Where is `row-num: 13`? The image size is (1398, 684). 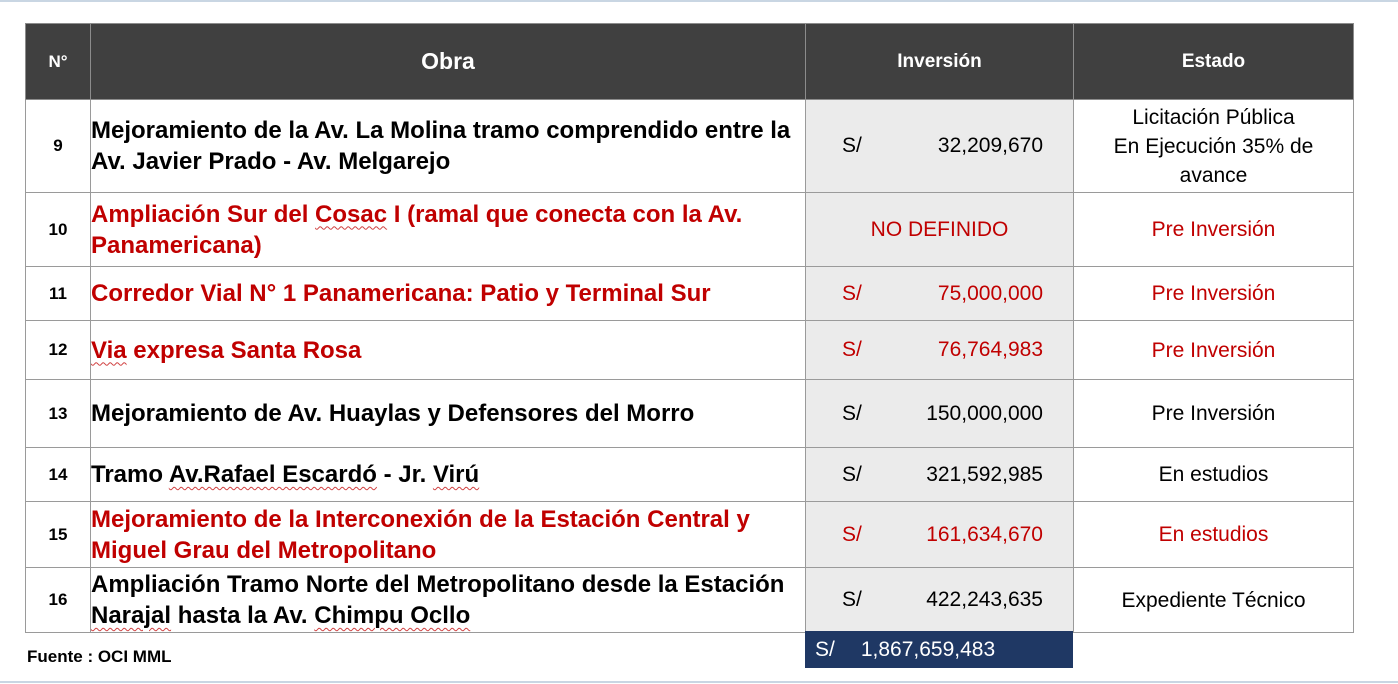 row-num: 13 is located at coordinates (58, 413).